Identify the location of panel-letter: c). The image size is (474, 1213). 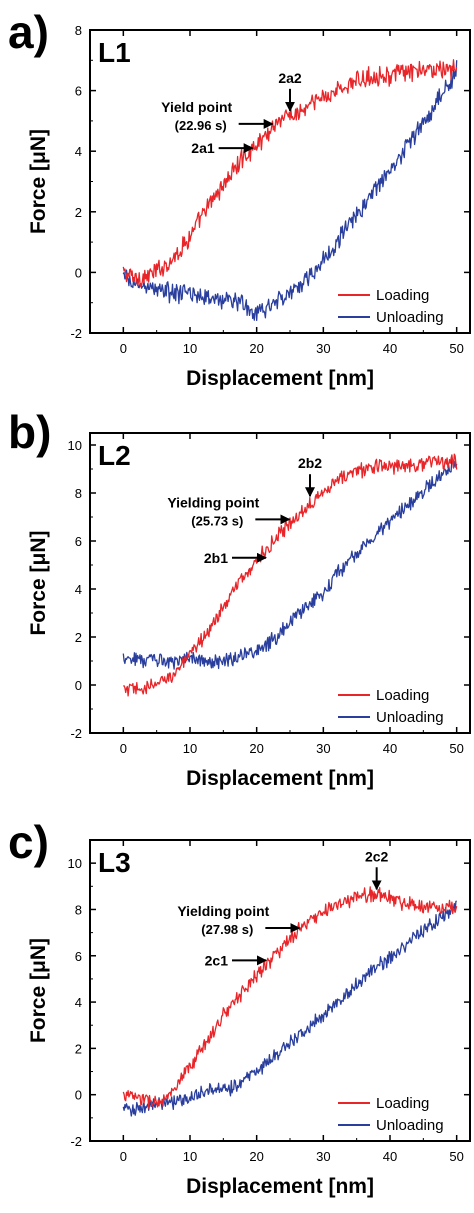
(28, 842).